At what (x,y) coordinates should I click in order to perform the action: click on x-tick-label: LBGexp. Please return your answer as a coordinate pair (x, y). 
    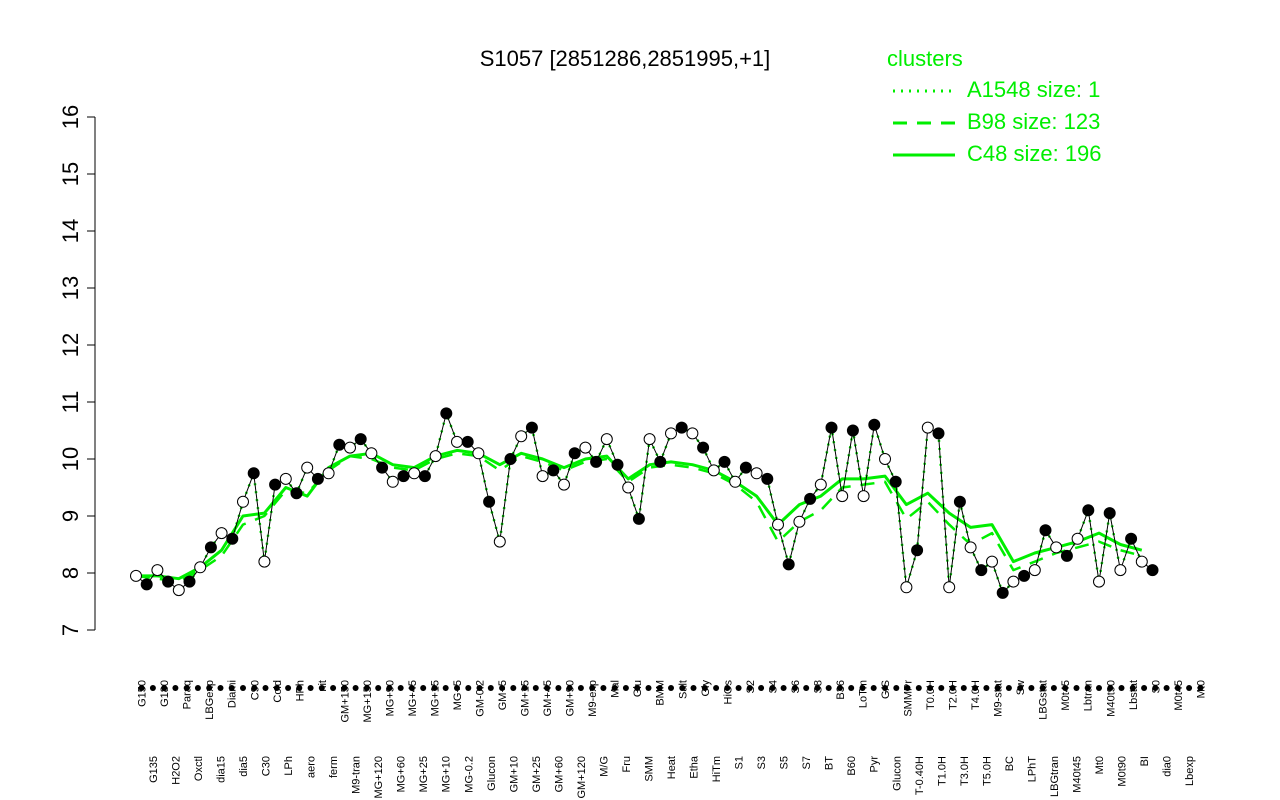
    Looking at the image, I should click on (210, 700).